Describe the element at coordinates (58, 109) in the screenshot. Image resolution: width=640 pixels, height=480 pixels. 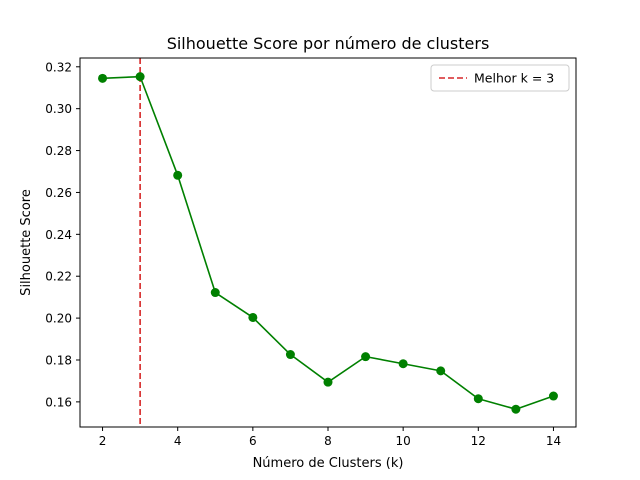
I see `y-tick-label: 0.30` at that location.